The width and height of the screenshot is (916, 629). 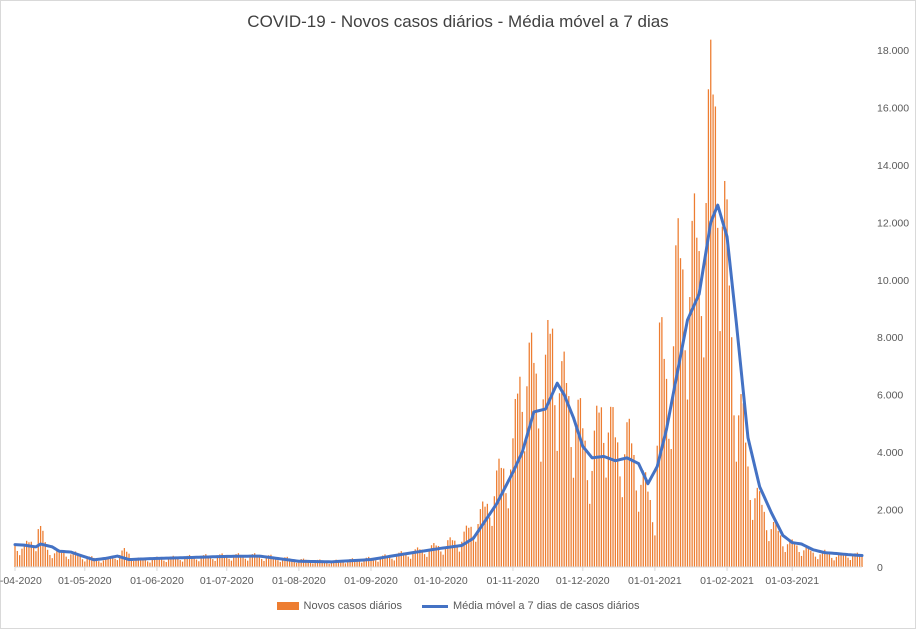 I want to click on x-tick-label: 01-03-2021, so click(x=792, y=581).